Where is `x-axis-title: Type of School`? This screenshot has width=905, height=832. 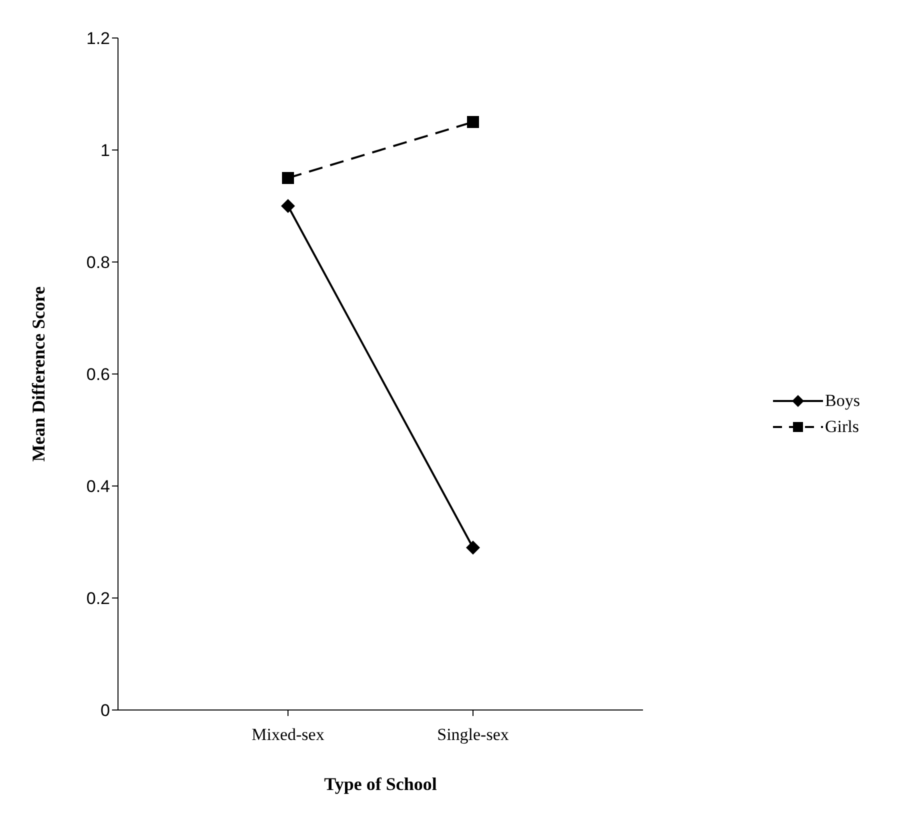
x-axis-title: Type of School is located at coordinates (380, 784).